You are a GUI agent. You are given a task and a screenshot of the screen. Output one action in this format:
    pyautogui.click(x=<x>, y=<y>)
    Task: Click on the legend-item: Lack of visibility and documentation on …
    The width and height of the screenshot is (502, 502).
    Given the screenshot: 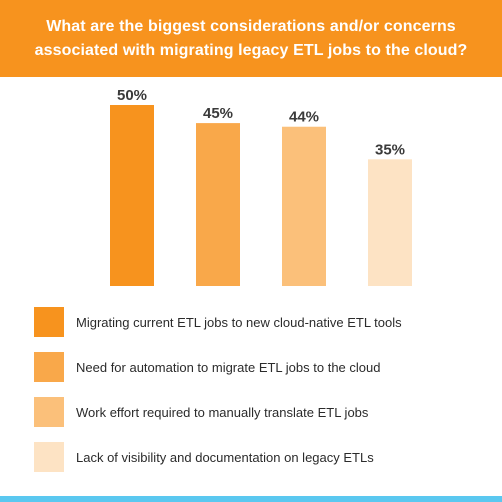 What is the action you would take?
    pyautogui.click(x=259, y=457)
    